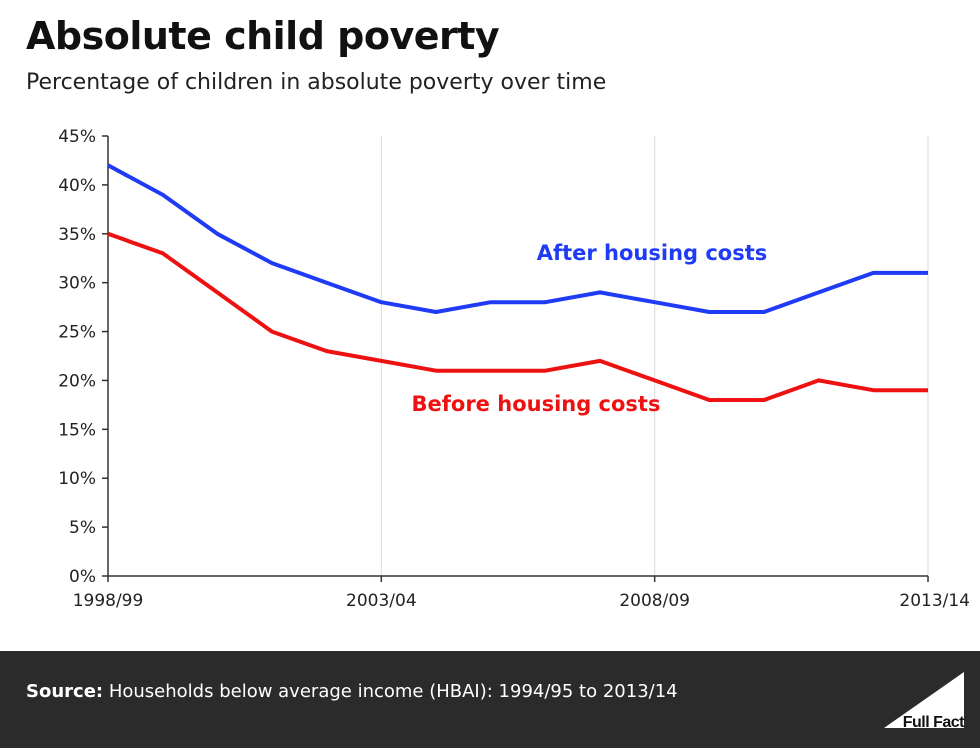 This screenshot has width=980, height=748. What do you see at coordinates (934, 601) in the screenshot?
I see `x-tick-label: 2013/14` at bounding box center [934, 601].